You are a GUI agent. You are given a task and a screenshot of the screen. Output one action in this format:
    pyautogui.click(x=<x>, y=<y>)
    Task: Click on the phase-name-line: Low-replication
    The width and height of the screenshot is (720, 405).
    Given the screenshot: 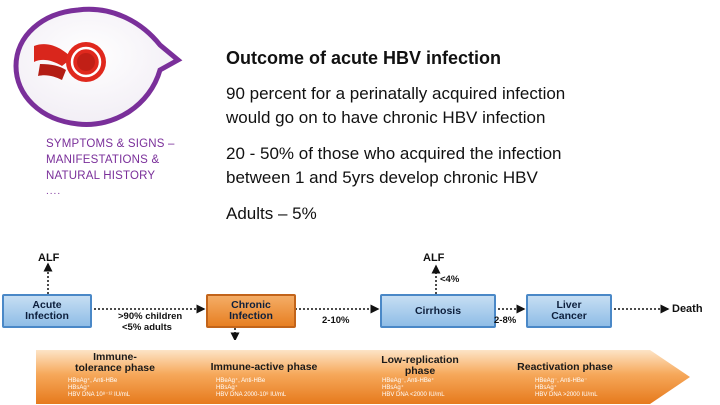 What is the action you would take?
    pyautogui.click(x=420, y=360)
    